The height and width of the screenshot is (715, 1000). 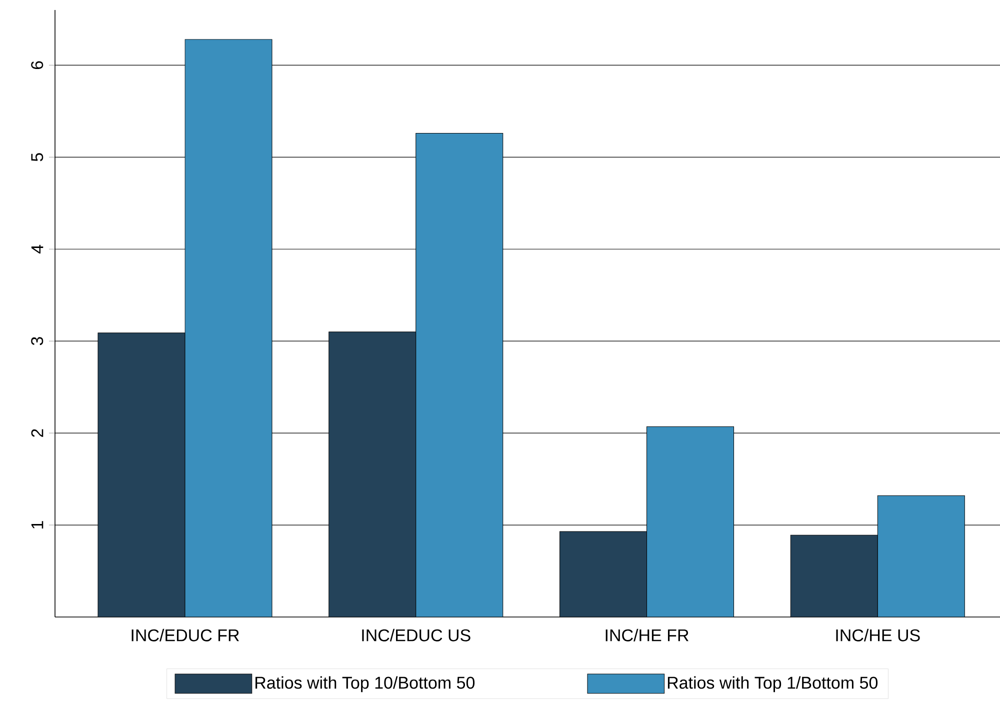 What do you see at coordinates (37, 433) in the screenshot?
I see `y-tick-label: 2` at bounding box center [37, 433].